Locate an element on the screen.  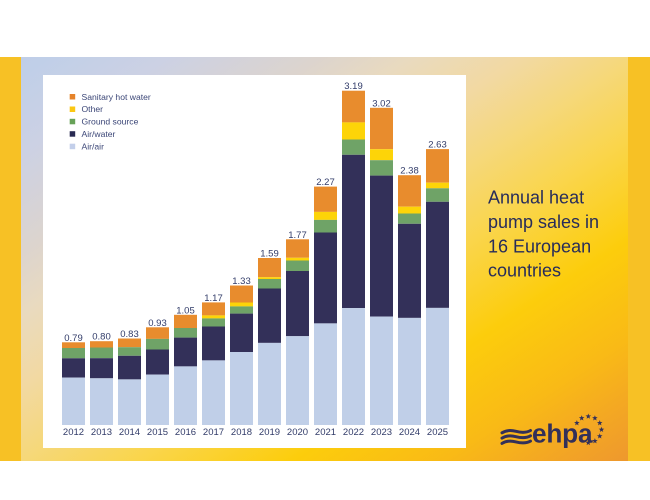
svg-text: 1.17 is located at coordinates (213, 298).